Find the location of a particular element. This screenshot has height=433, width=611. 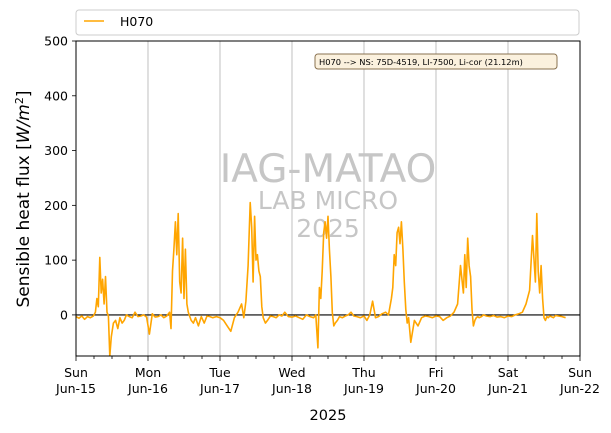

watermark-title: IAG-MATAO is located at coordinates (328, 169).